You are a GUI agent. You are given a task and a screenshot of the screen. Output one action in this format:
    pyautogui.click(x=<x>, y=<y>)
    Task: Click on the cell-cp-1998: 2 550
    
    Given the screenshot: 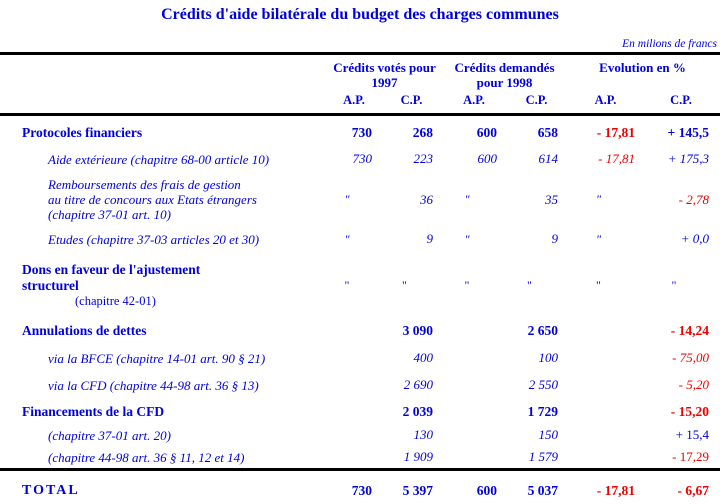 What is the action you would take?
    pyautogui.click(x=543, y=384)
    